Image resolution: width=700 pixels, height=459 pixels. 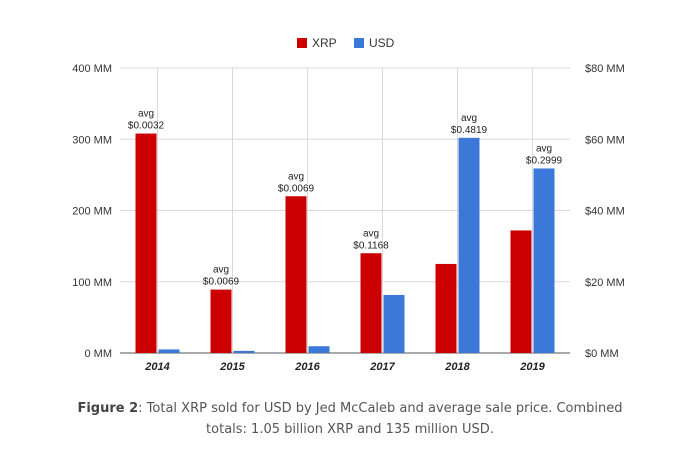 I want to click on bar-usd-2016, so click(x=319, y=349).